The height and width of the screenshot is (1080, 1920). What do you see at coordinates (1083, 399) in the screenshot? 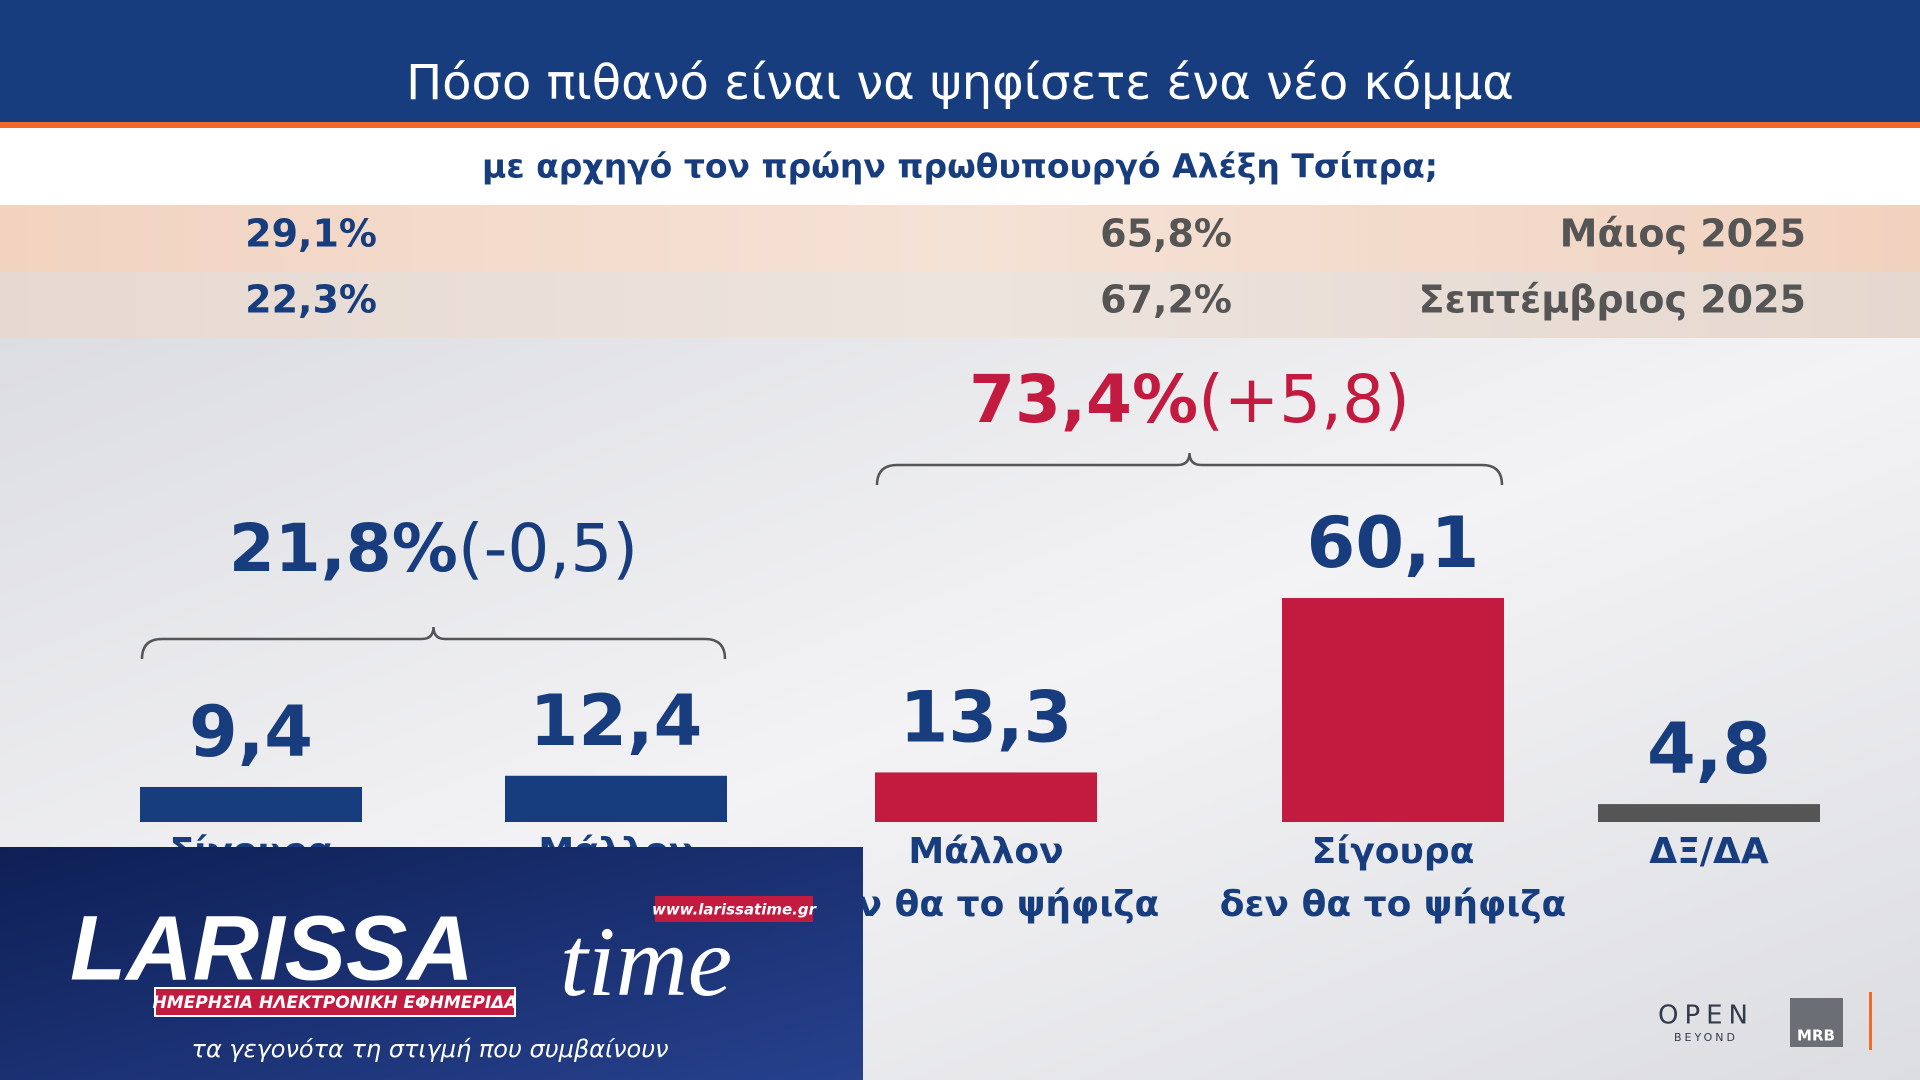
I see `group-total: 73,4%` at bounding box center [1083, 399].